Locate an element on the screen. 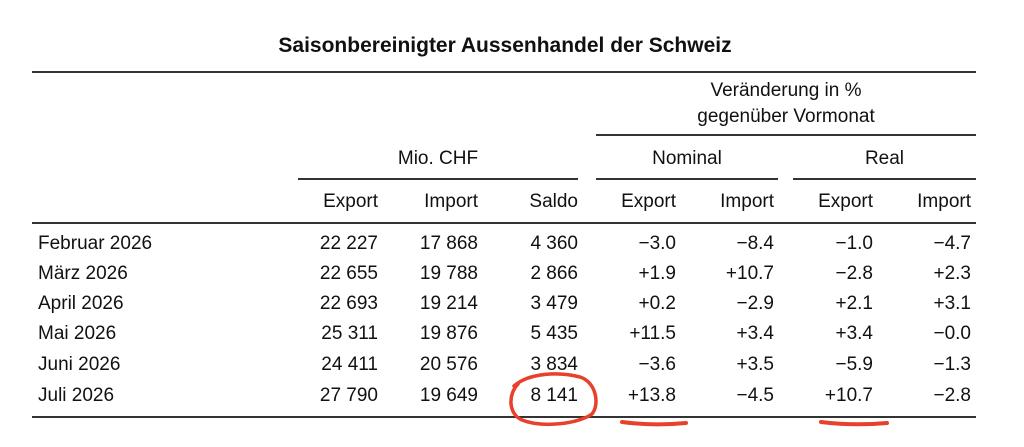 This screenshot has width=1024, height=447. table-cell: −1.3 is located at coordinates (952, 364).